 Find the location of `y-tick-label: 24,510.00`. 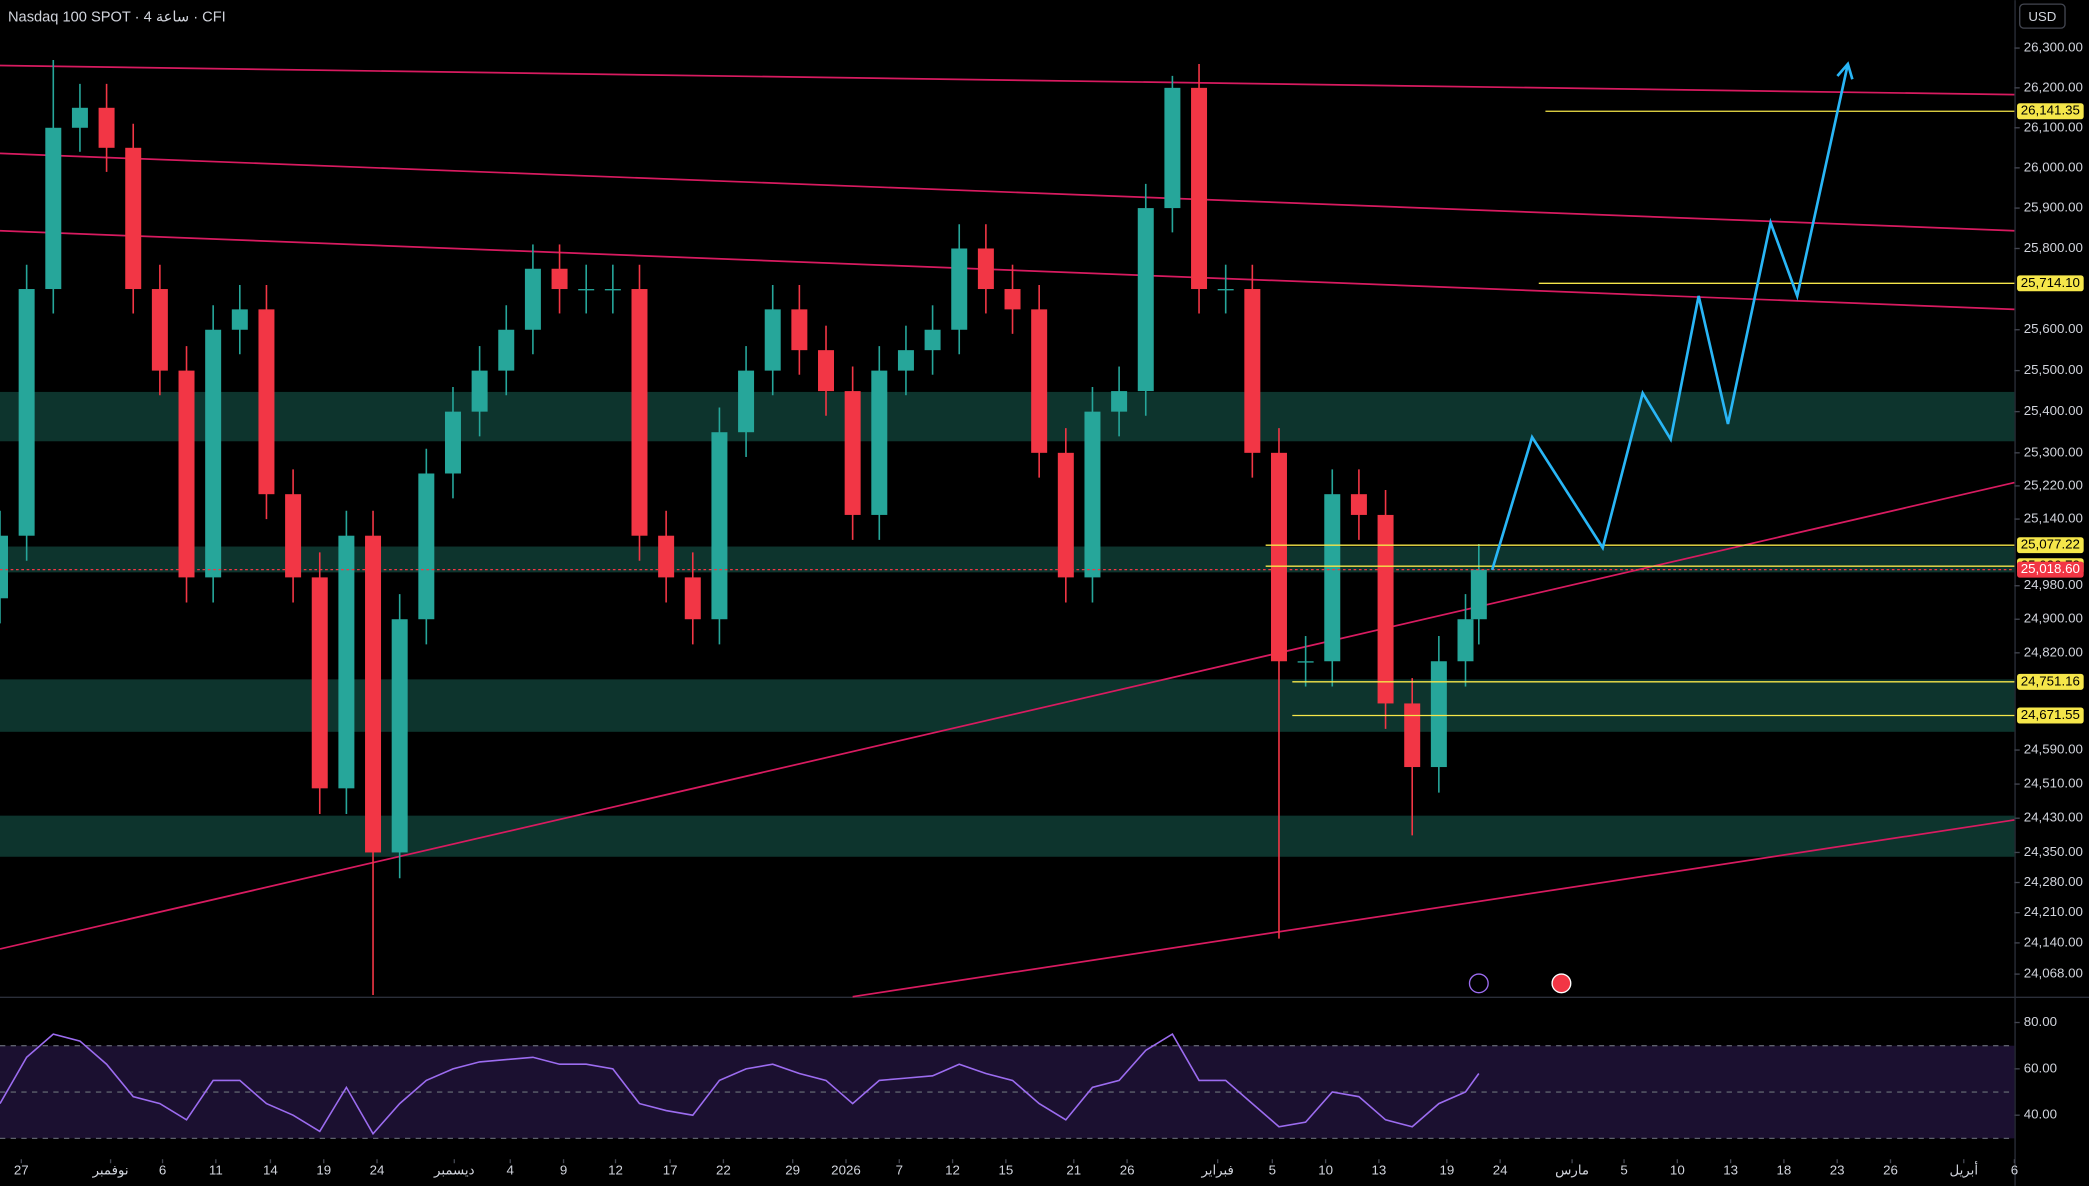

y-tick-label: 24,510.00 is located at coordinates (2053, 783).